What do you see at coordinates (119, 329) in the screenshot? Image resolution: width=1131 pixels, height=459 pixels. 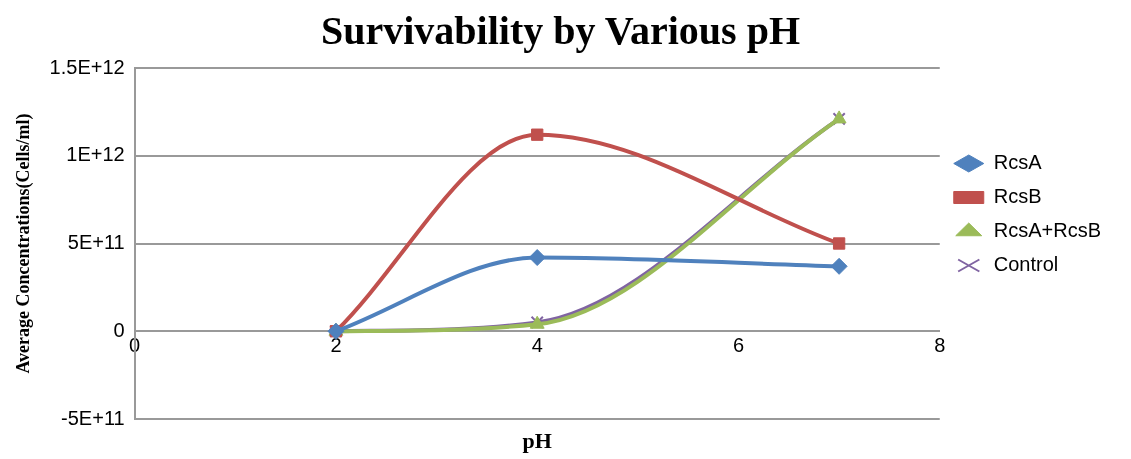 I see `y-tick-label: 0` at bounding box center [119, 329].